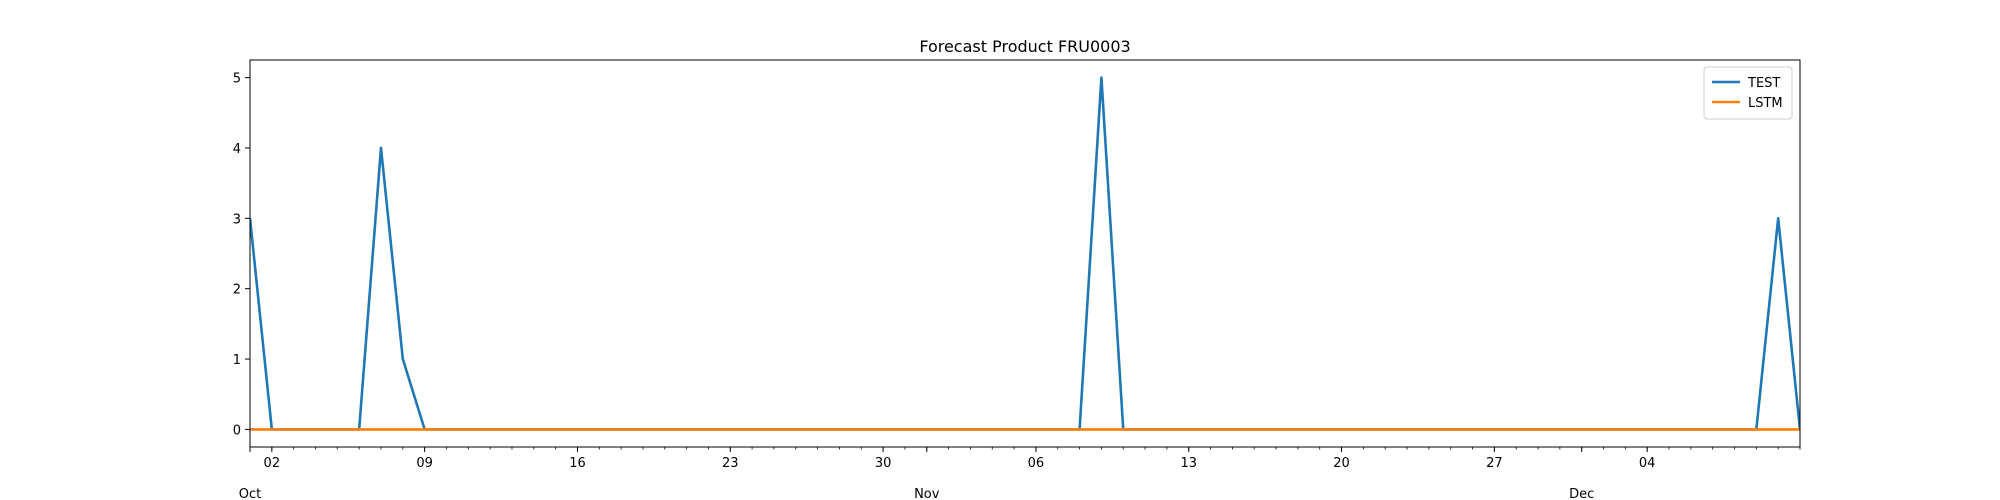 This screenshot has width=2000, height=500. Describe the element at coordinates (237, 219) in the screenshot. I see `y-tick-label: 3` at that location.